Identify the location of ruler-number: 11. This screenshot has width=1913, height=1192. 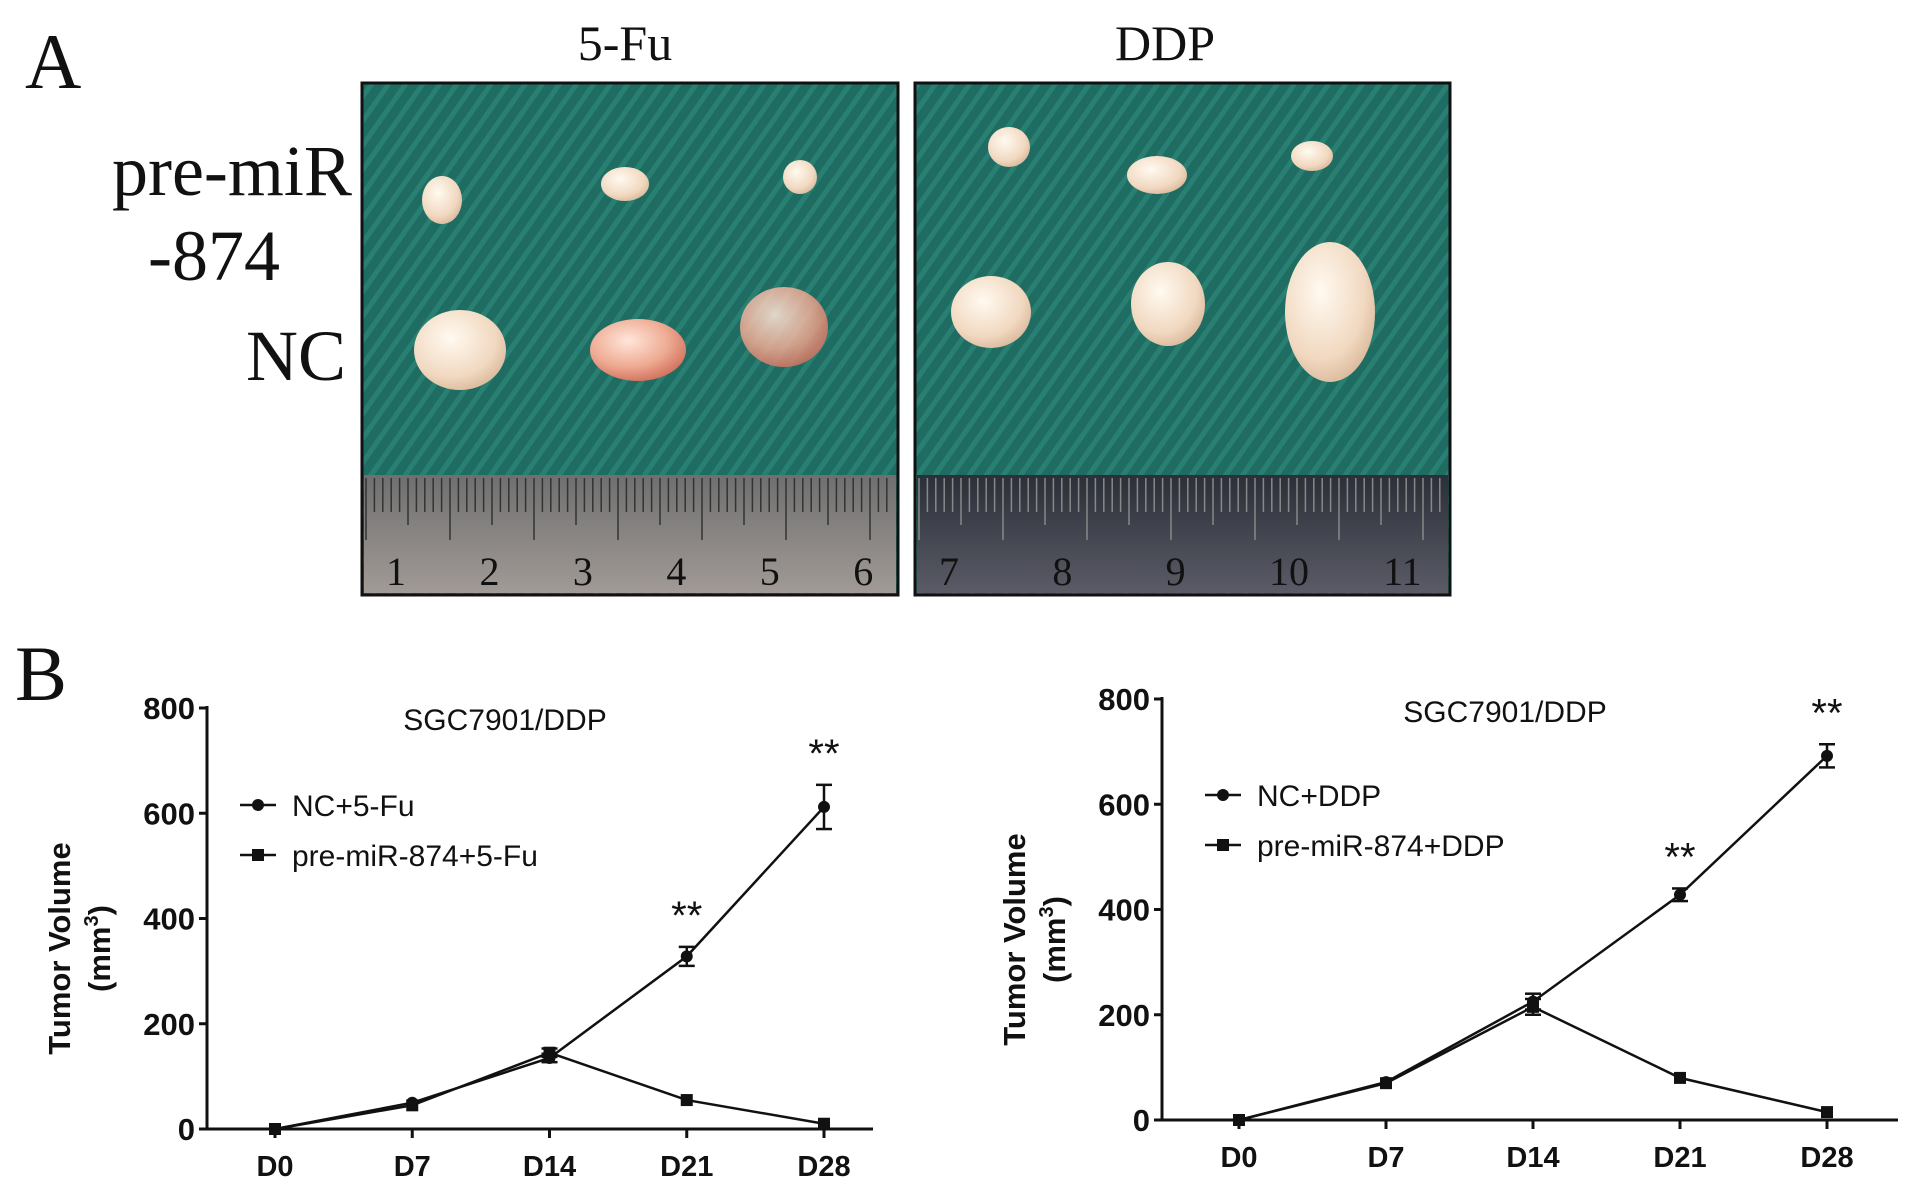
(1402, 571).